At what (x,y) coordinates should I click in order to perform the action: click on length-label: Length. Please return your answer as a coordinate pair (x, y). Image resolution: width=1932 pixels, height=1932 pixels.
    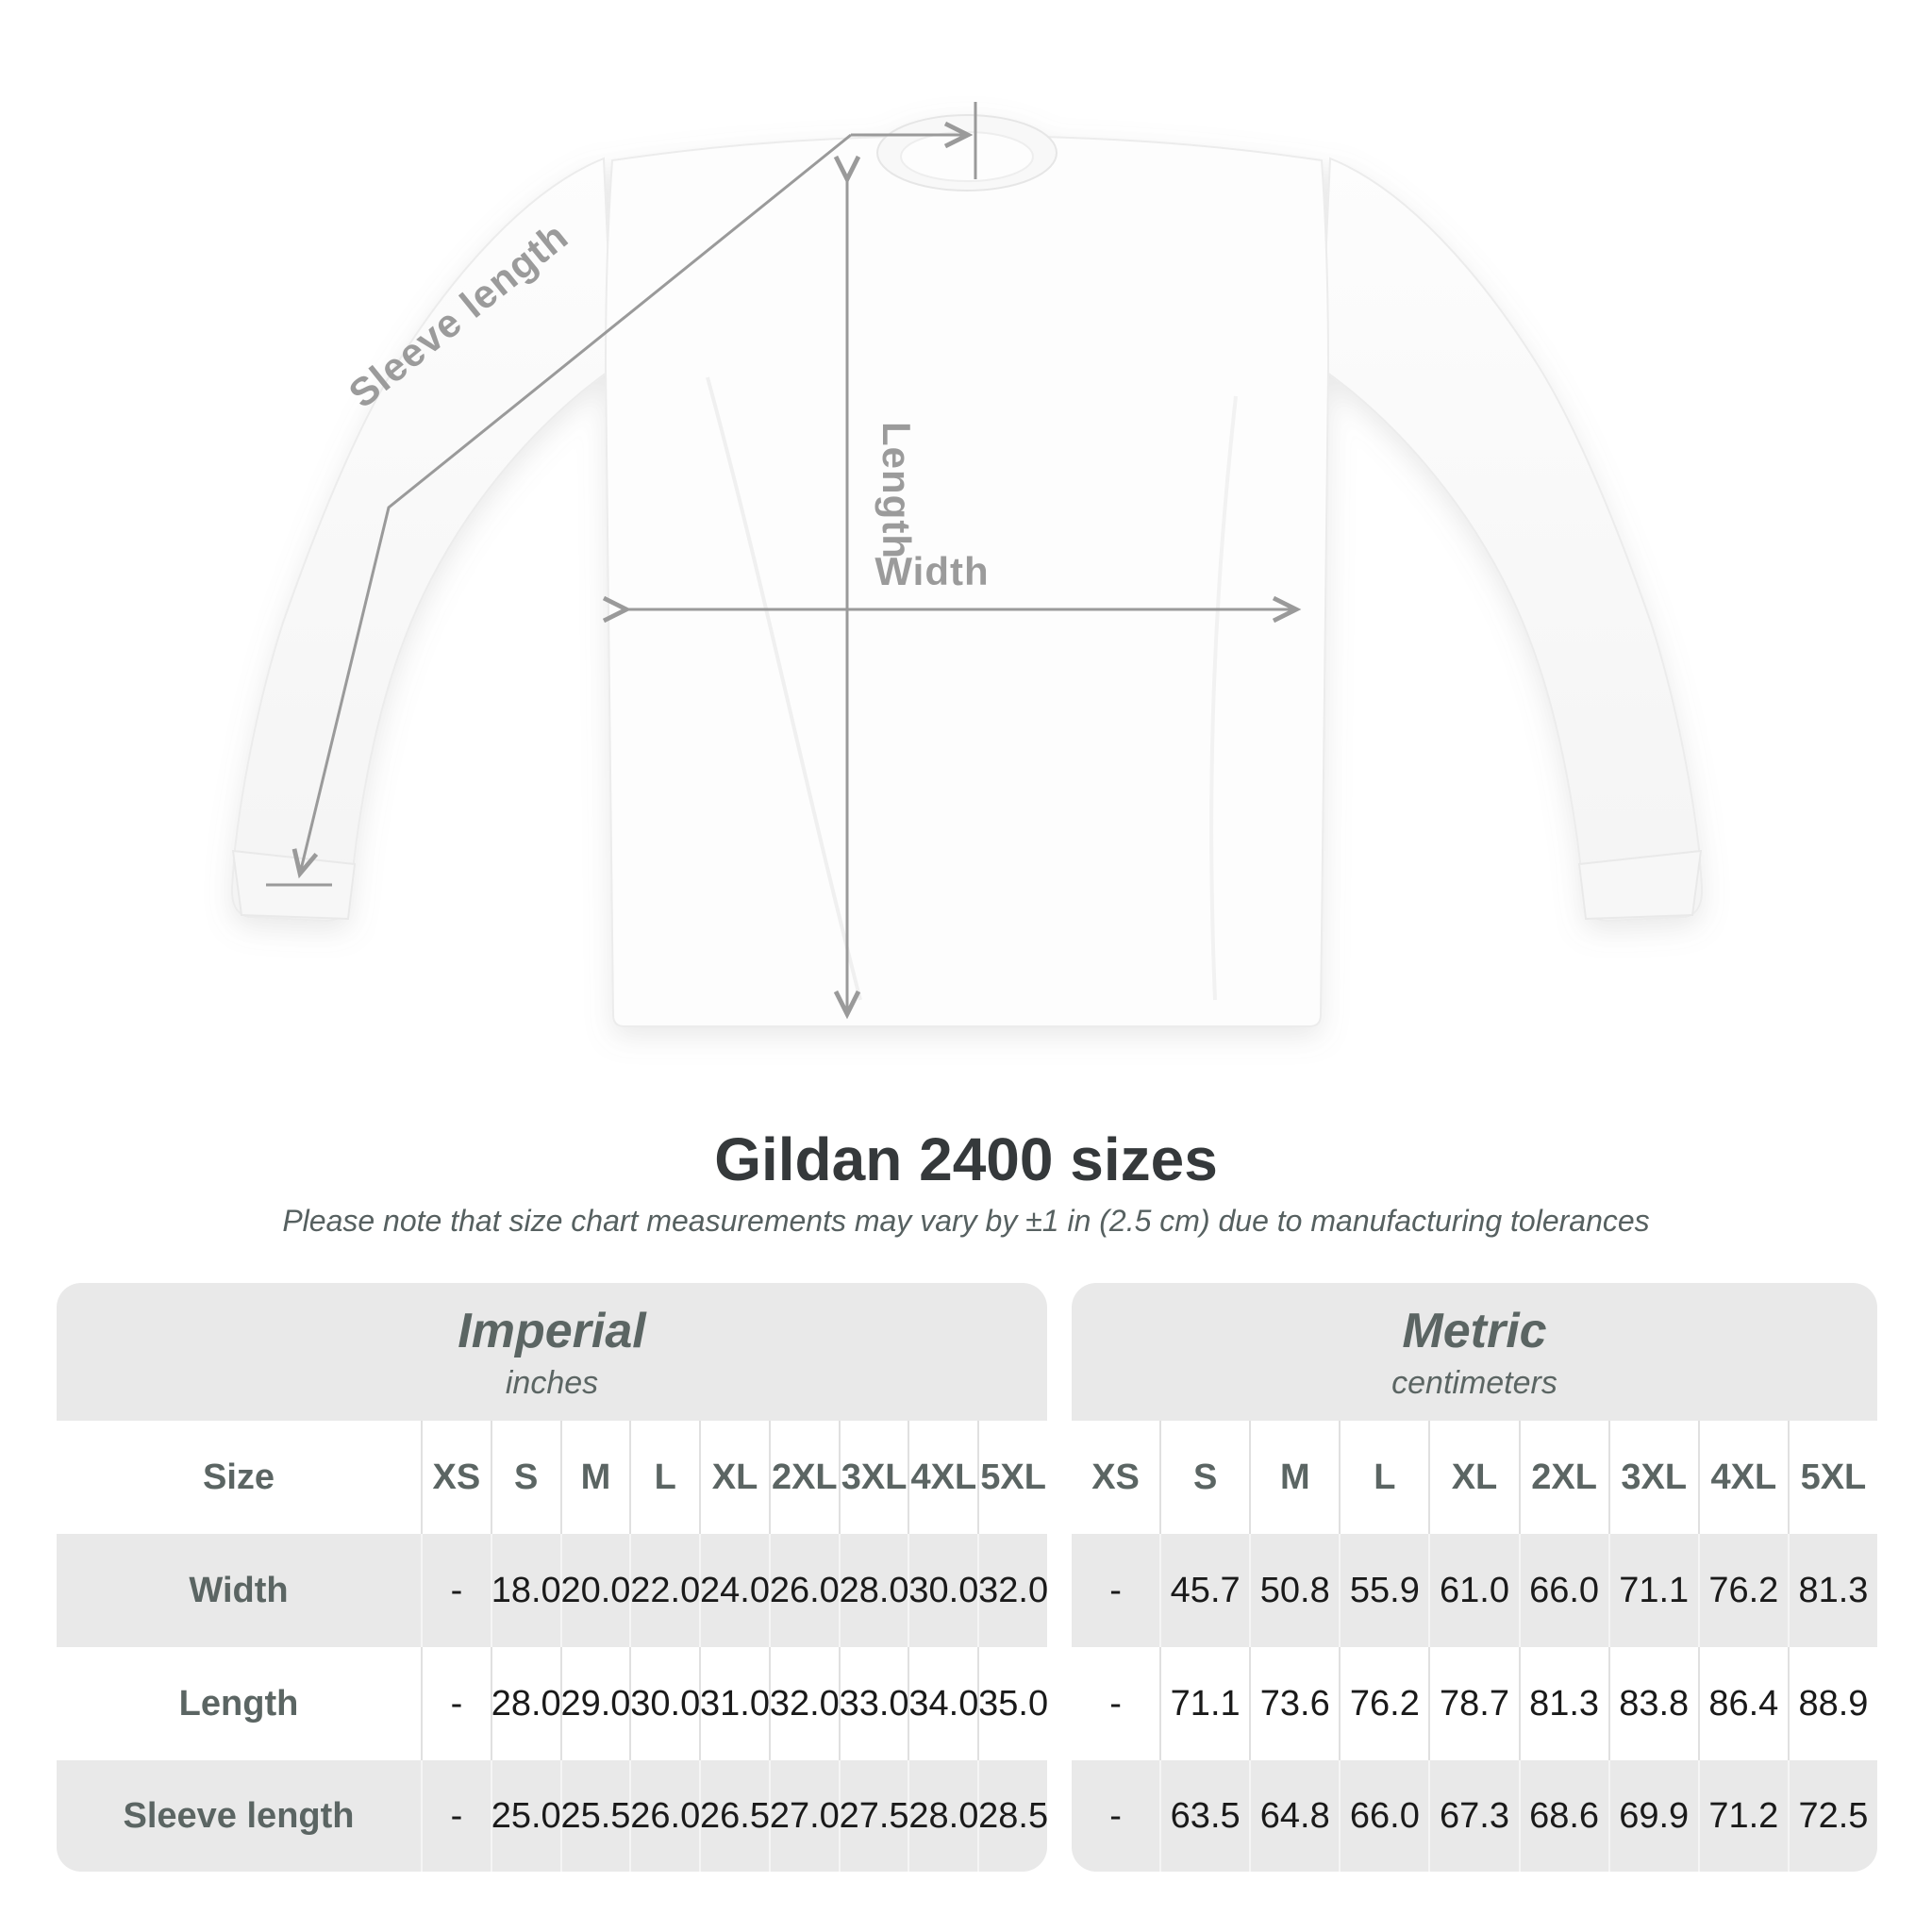
    Looking at the image, I should click on (897, 490).